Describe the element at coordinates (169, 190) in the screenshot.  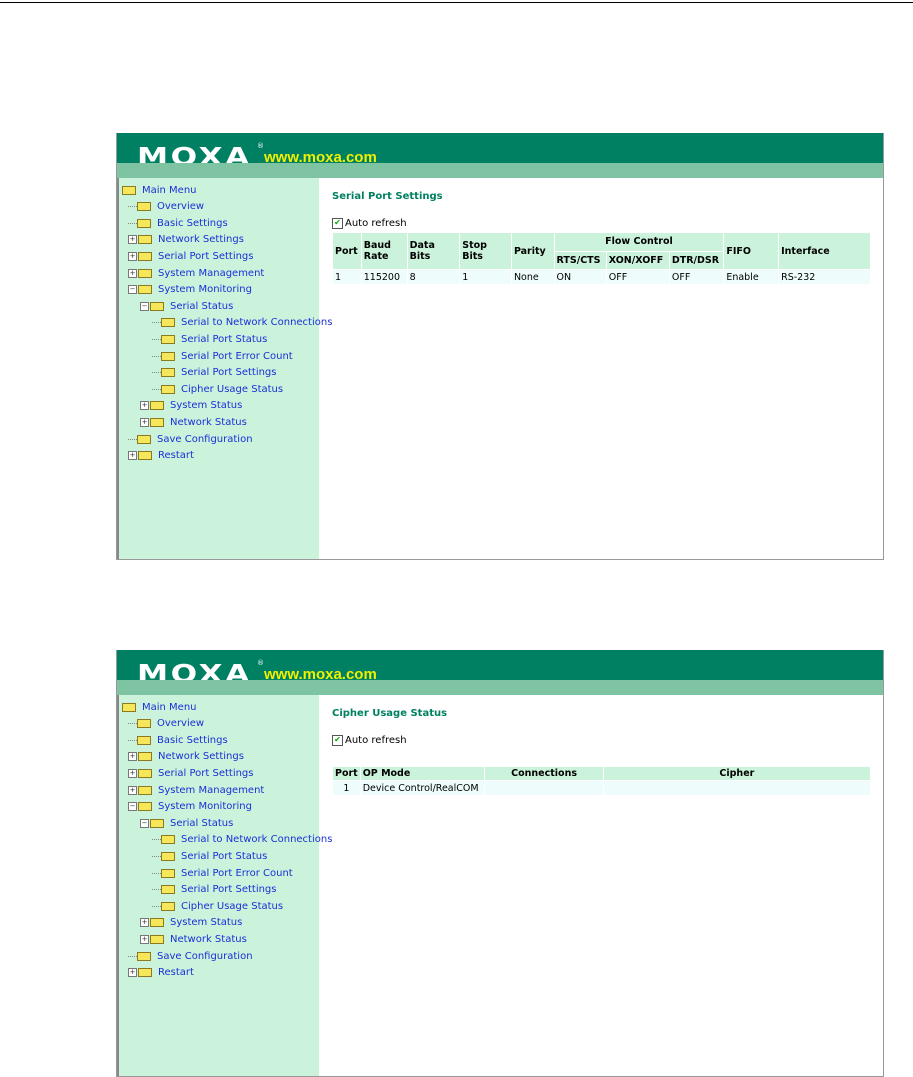
I see `sidebar-item-label: Main Menu` at that location.